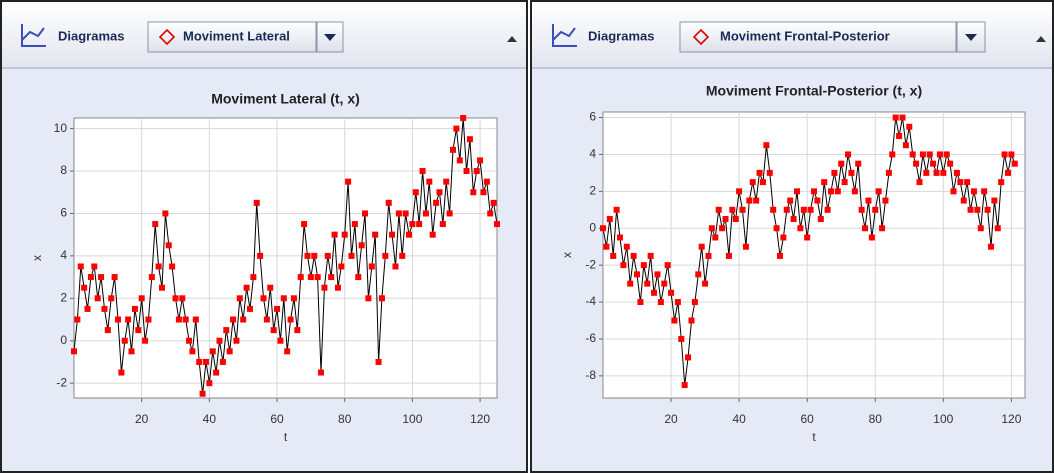  What do you see at coordinates (590, 375) in the screenshot?
I see `y-tick-label: -8` at bounding box center [590, 375].